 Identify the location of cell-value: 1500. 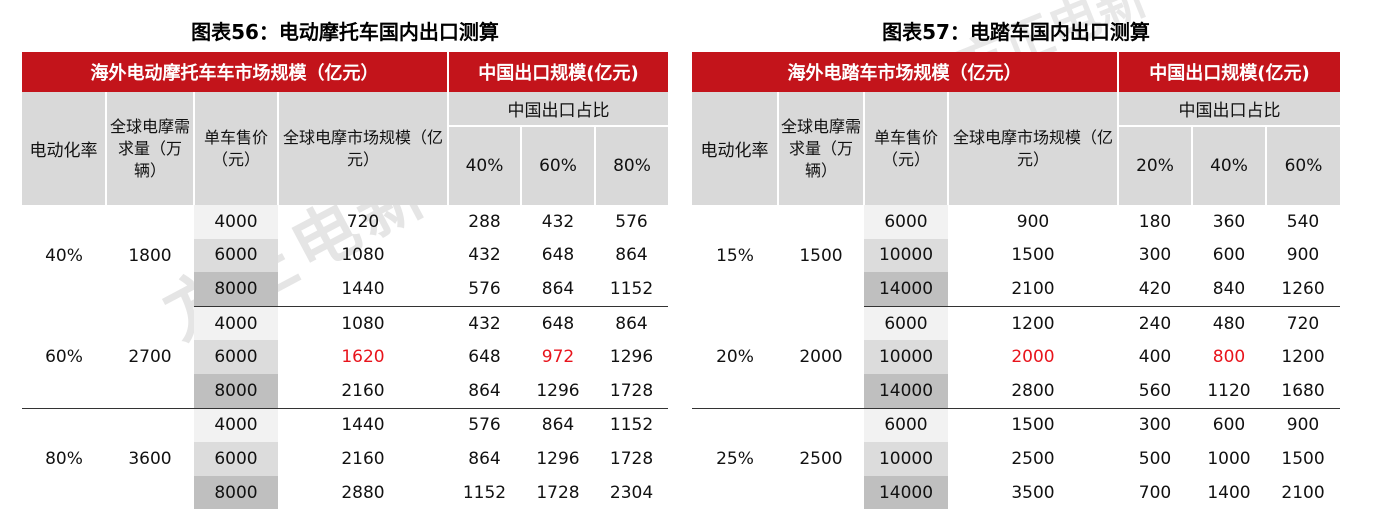
(1303, 458).